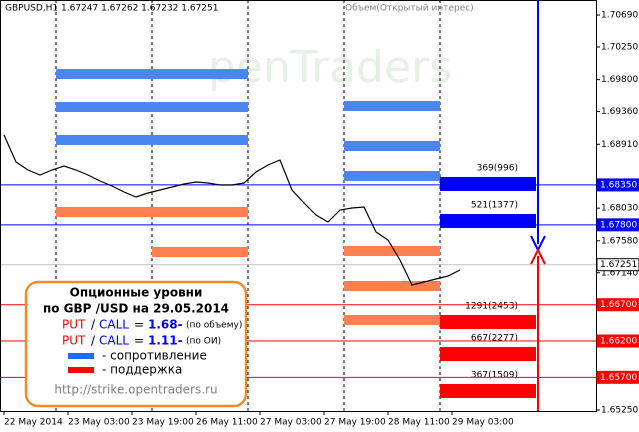 The image size is (639, 432). Describe the element at coordinates (494, 339) in the screenshot. I see `level-label: 667(2277)` at that location.